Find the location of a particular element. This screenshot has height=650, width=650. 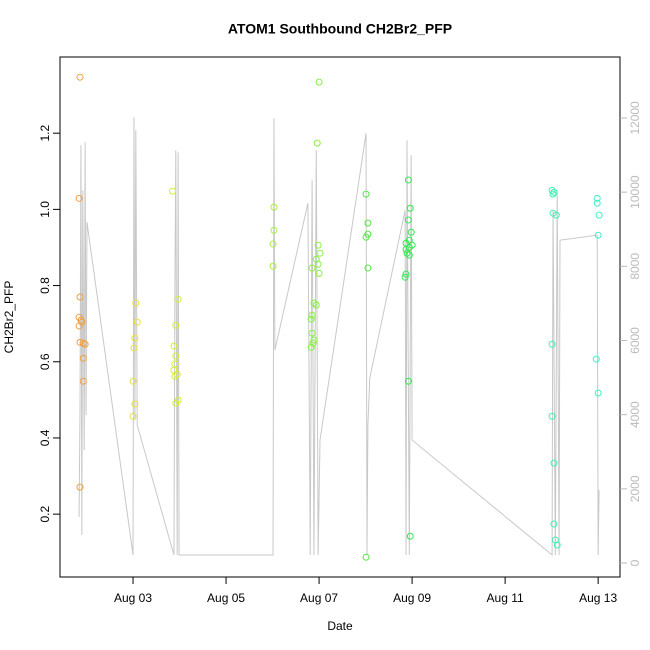

y-tick-label: 0.8 is located at coordinates (45, 285).